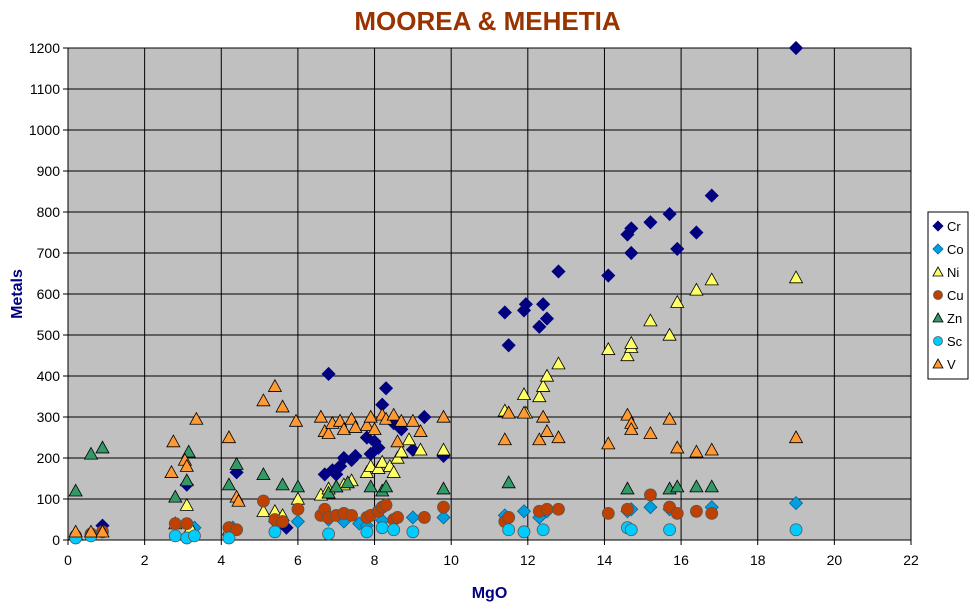  What do you see at coordinates (298, 560) in the screenshot?
I see `x-tick-label: 6` at bounding box center [298, 560].